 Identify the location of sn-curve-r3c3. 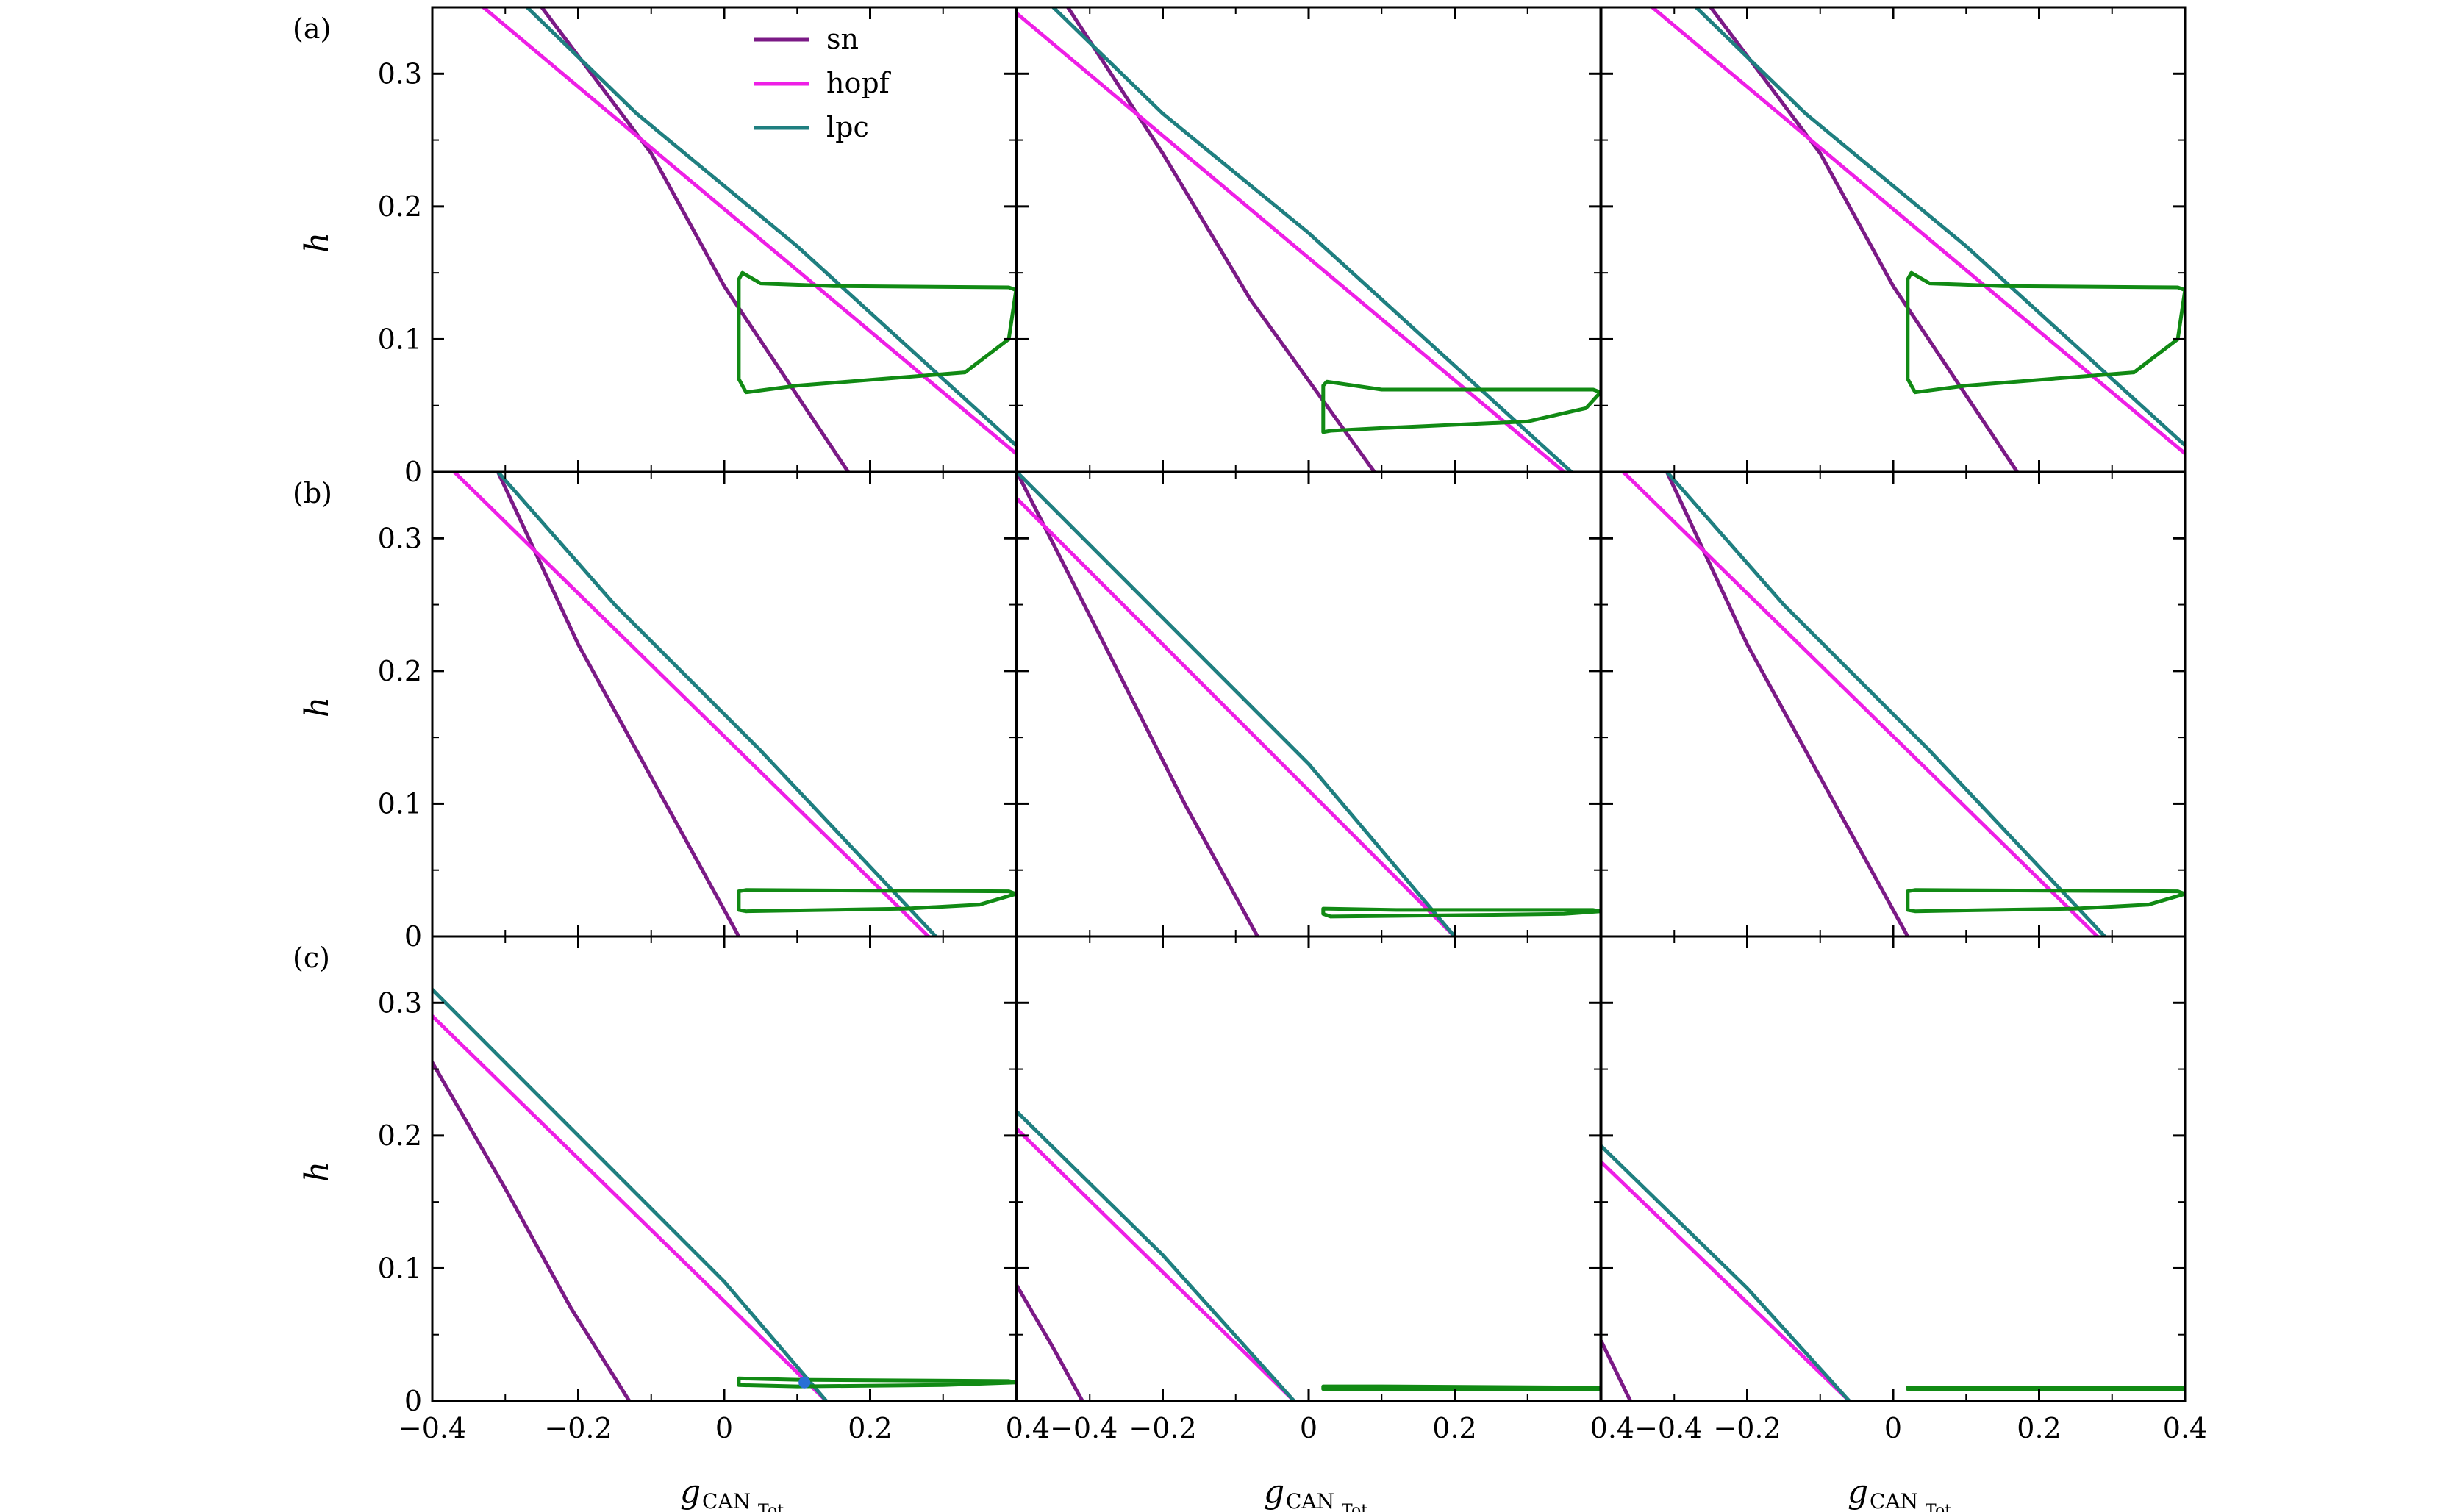
(1617, 1370).